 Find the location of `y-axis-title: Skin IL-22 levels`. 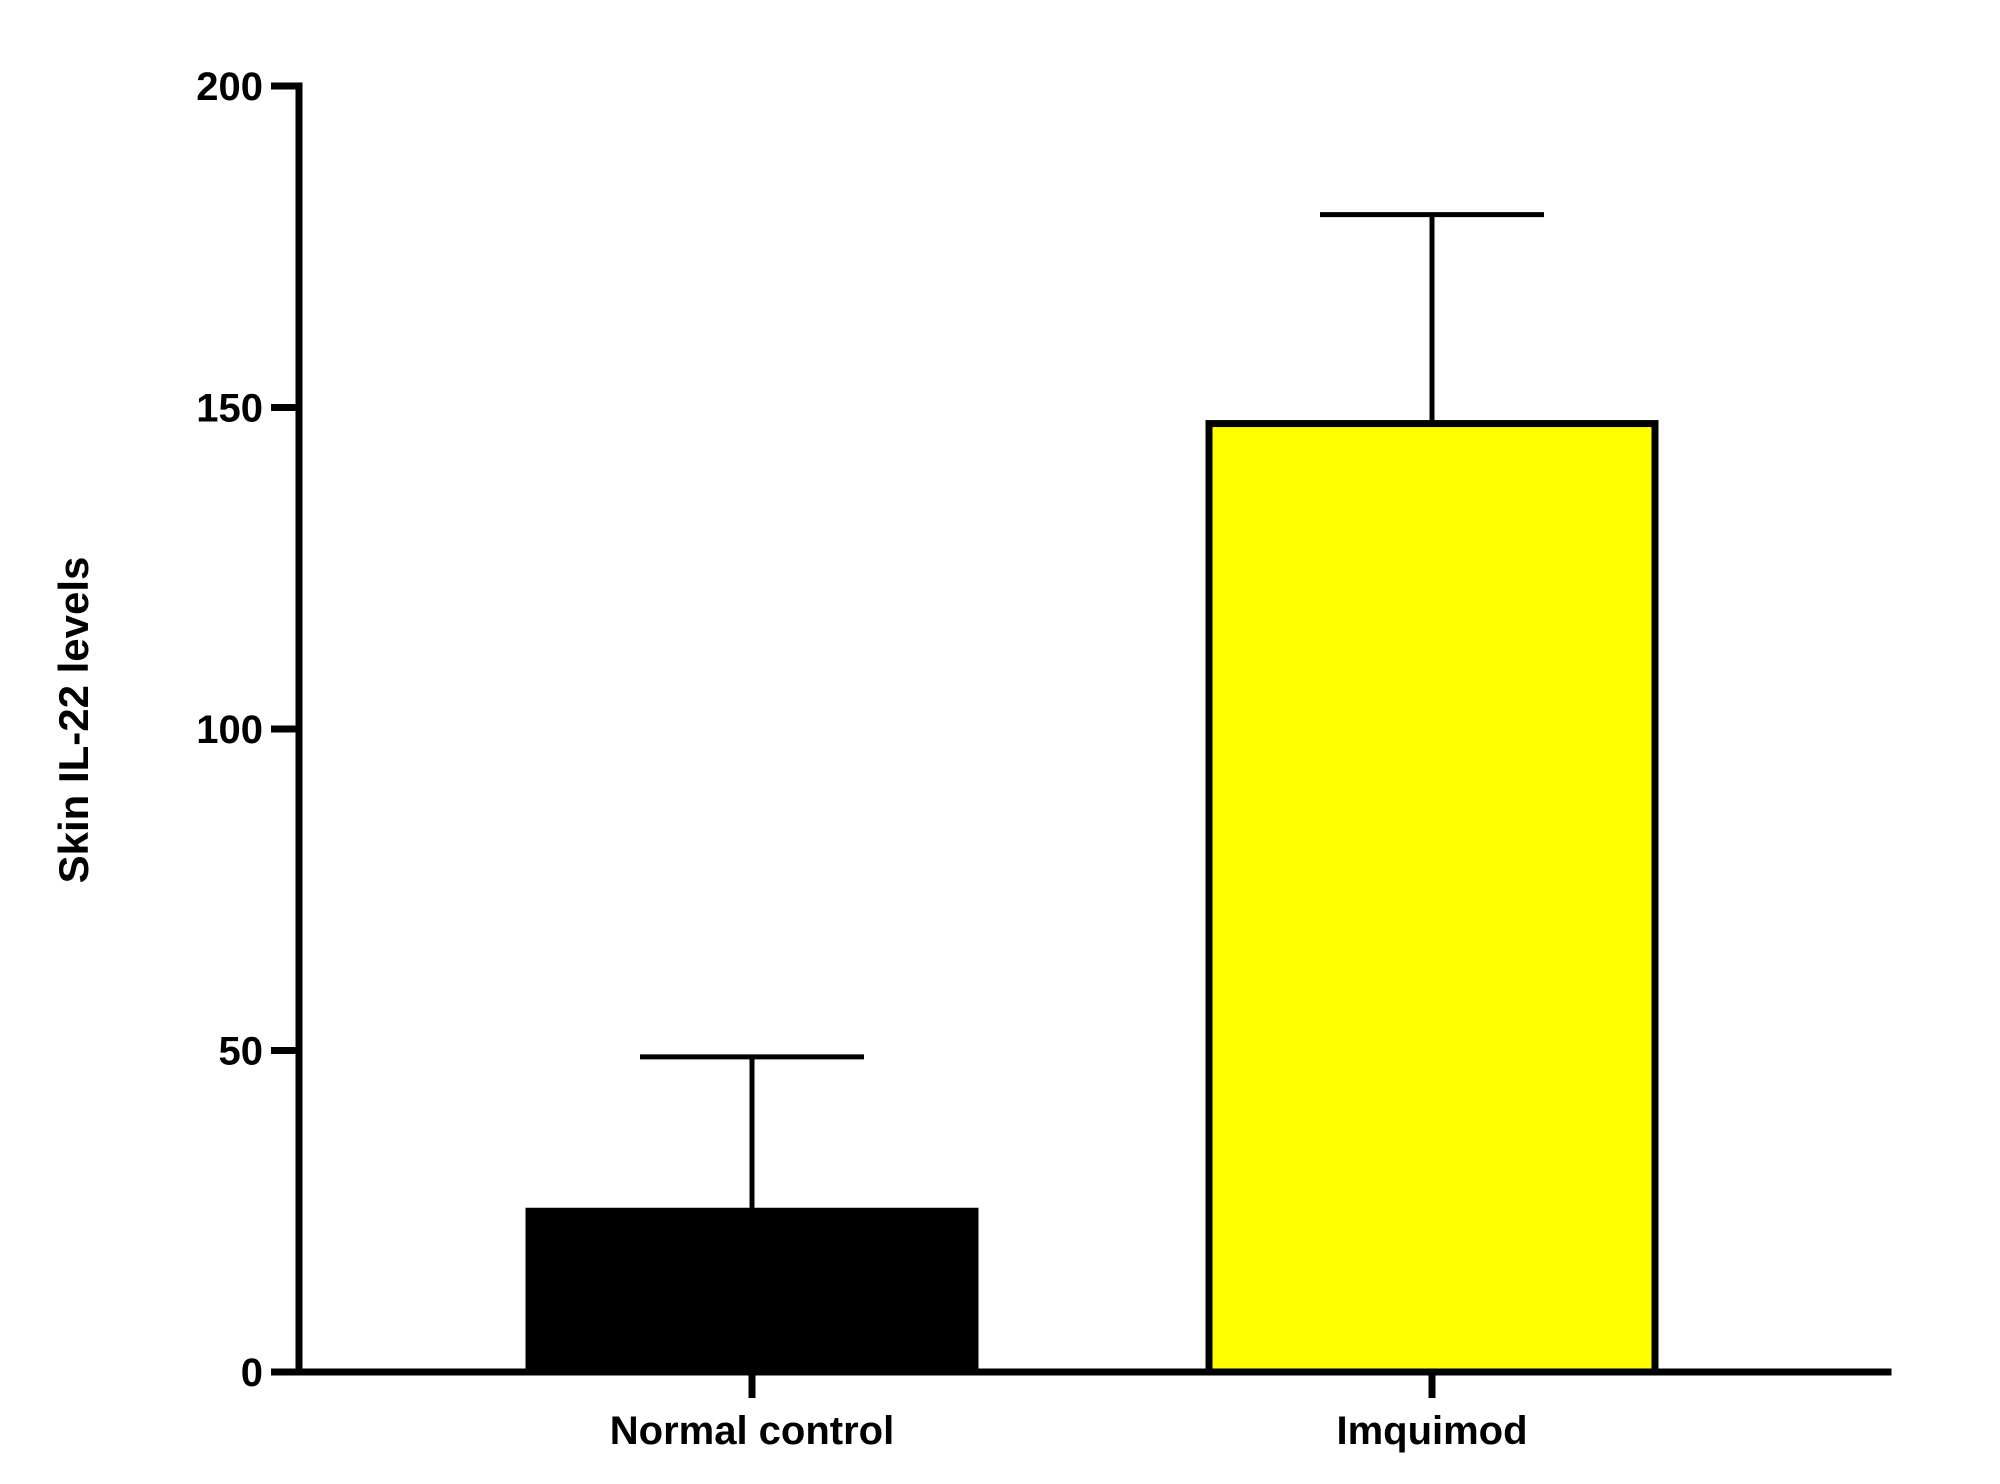

y-axis-title: Skin IL-22 levels is located at coordinates (73, 720).